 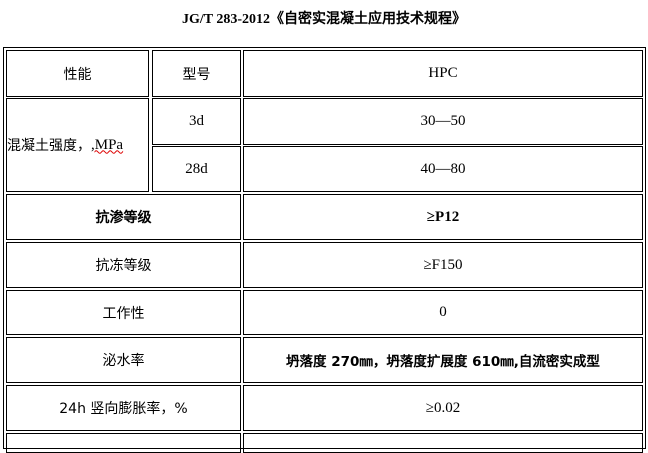 What do you see at coordinates (443, 121) in the screenshot?
I see `strength-3d-value: 30—50` at bounding box center [443, 121].